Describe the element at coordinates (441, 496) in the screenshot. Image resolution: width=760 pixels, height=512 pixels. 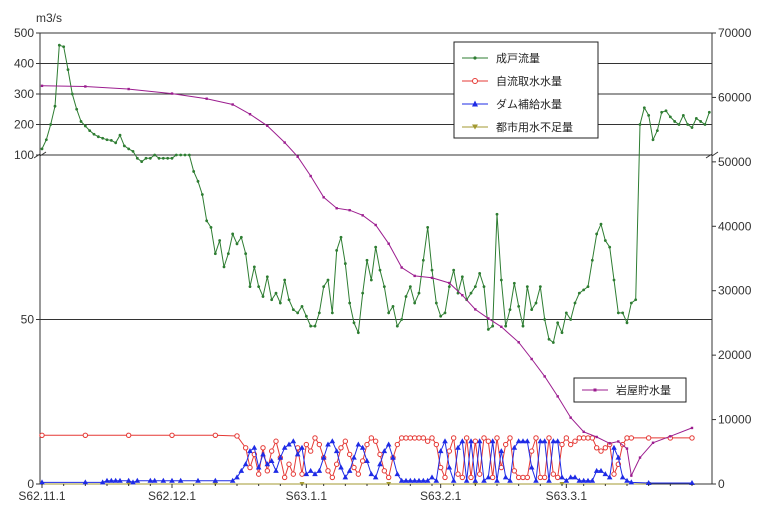
I see `x-tick-label: S63.2.1` at that location.